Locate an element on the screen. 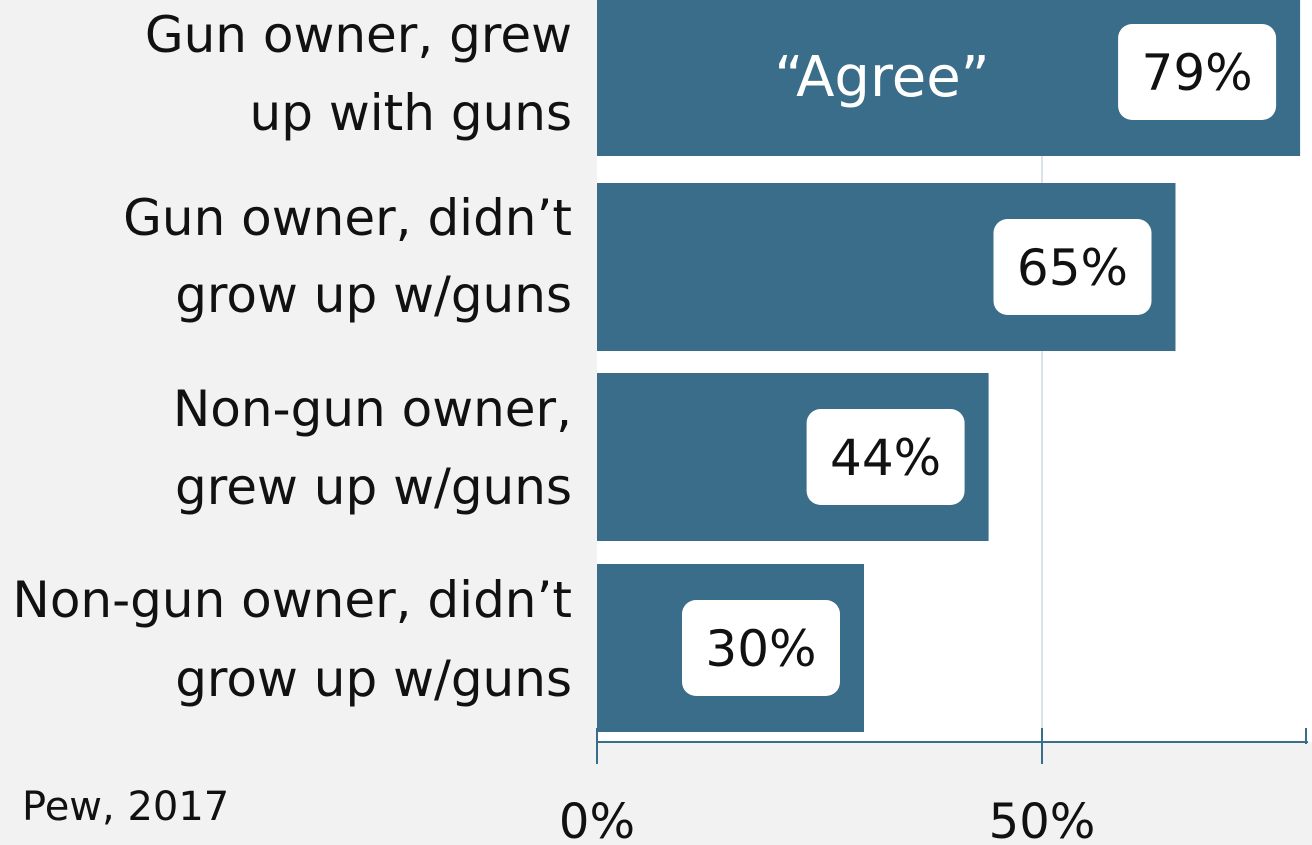 This screenshot has width=1312, height=845. value-label-0: 79% is located at coordinates (1197, 73).